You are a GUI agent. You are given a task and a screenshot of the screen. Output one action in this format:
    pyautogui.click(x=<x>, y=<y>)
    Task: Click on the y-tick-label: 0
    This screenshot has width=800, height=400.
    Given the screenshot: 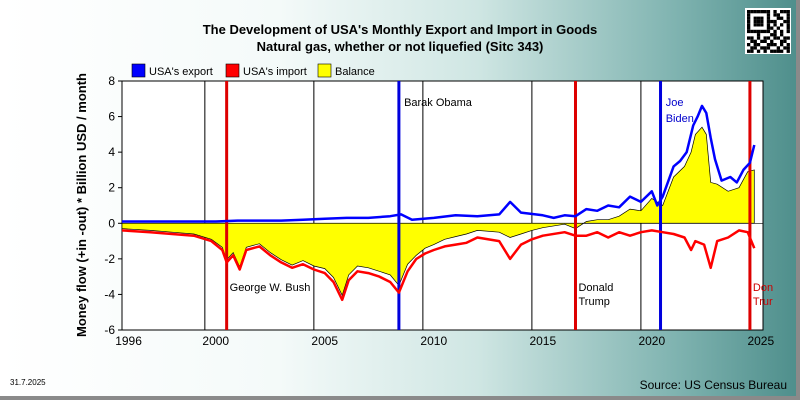 What is the action you would take?
    pyautogui.click(x=111, y=223)
    